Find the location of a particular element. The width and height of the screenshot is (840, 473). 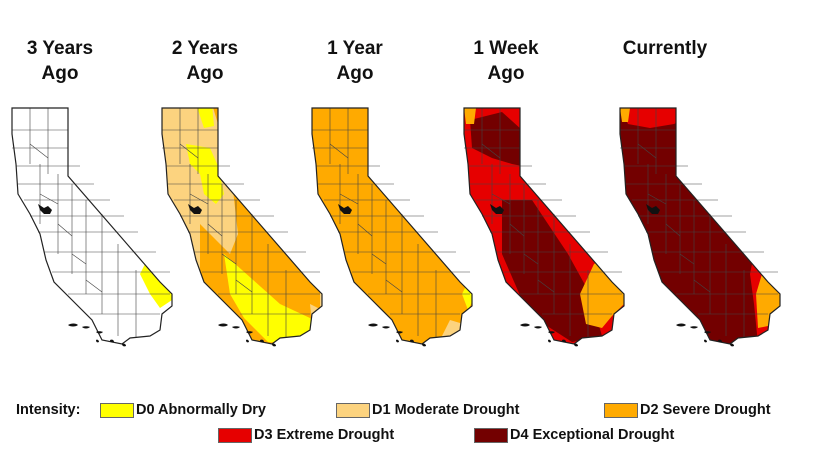

panel-title-3-years-ago: 3 Years Ago is located at coordinates (60, 61).